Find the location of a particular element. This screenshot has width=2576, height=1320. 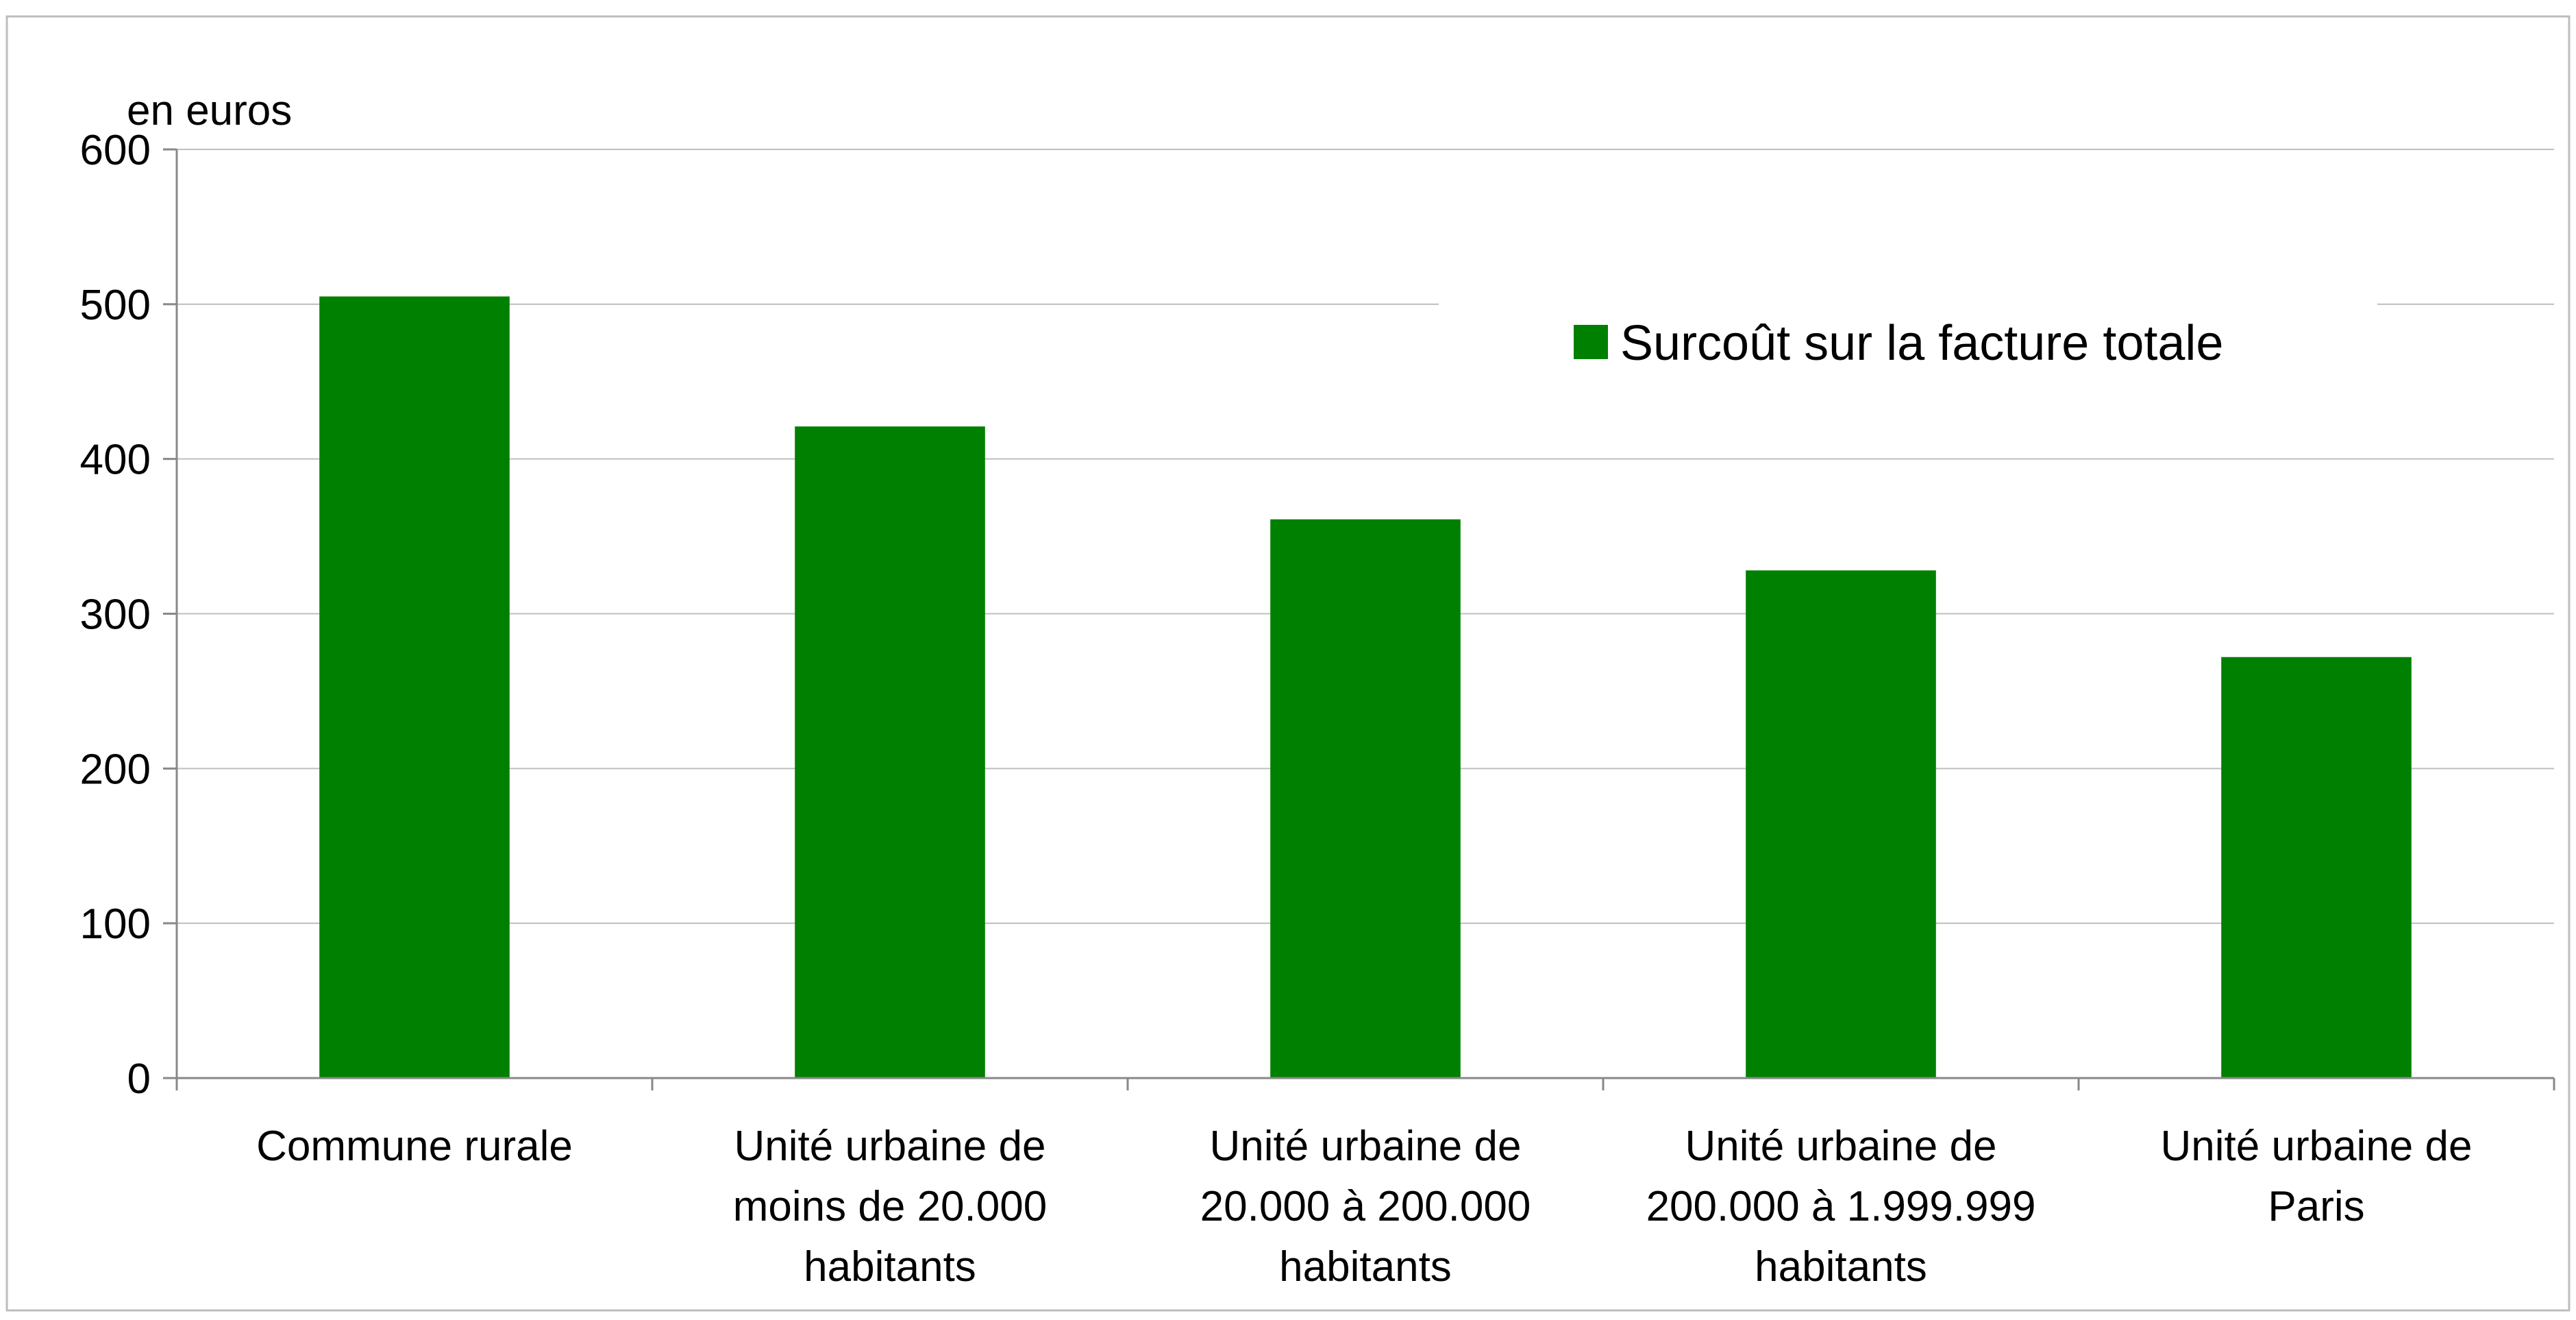

x-category-label: Commune rurale is located at coordinates (414, 1146).